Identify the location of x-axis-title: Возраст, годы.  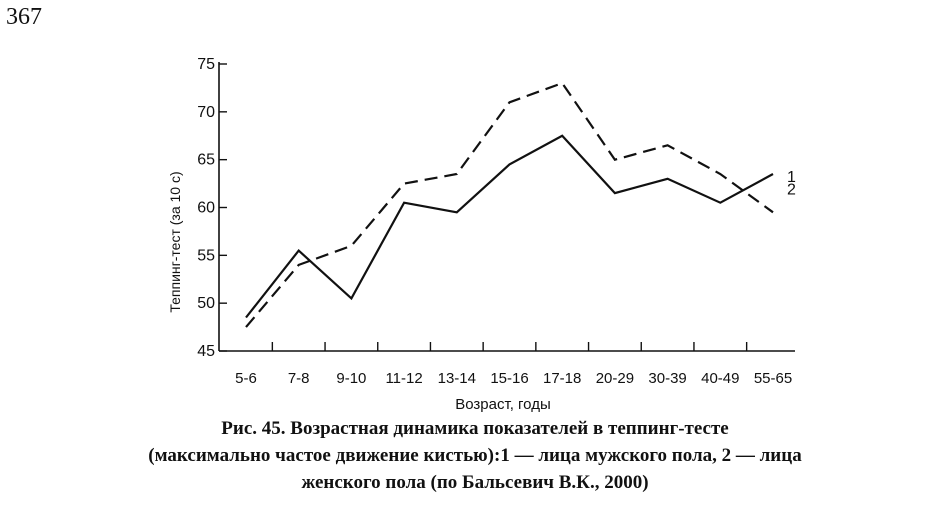
(502, 404).